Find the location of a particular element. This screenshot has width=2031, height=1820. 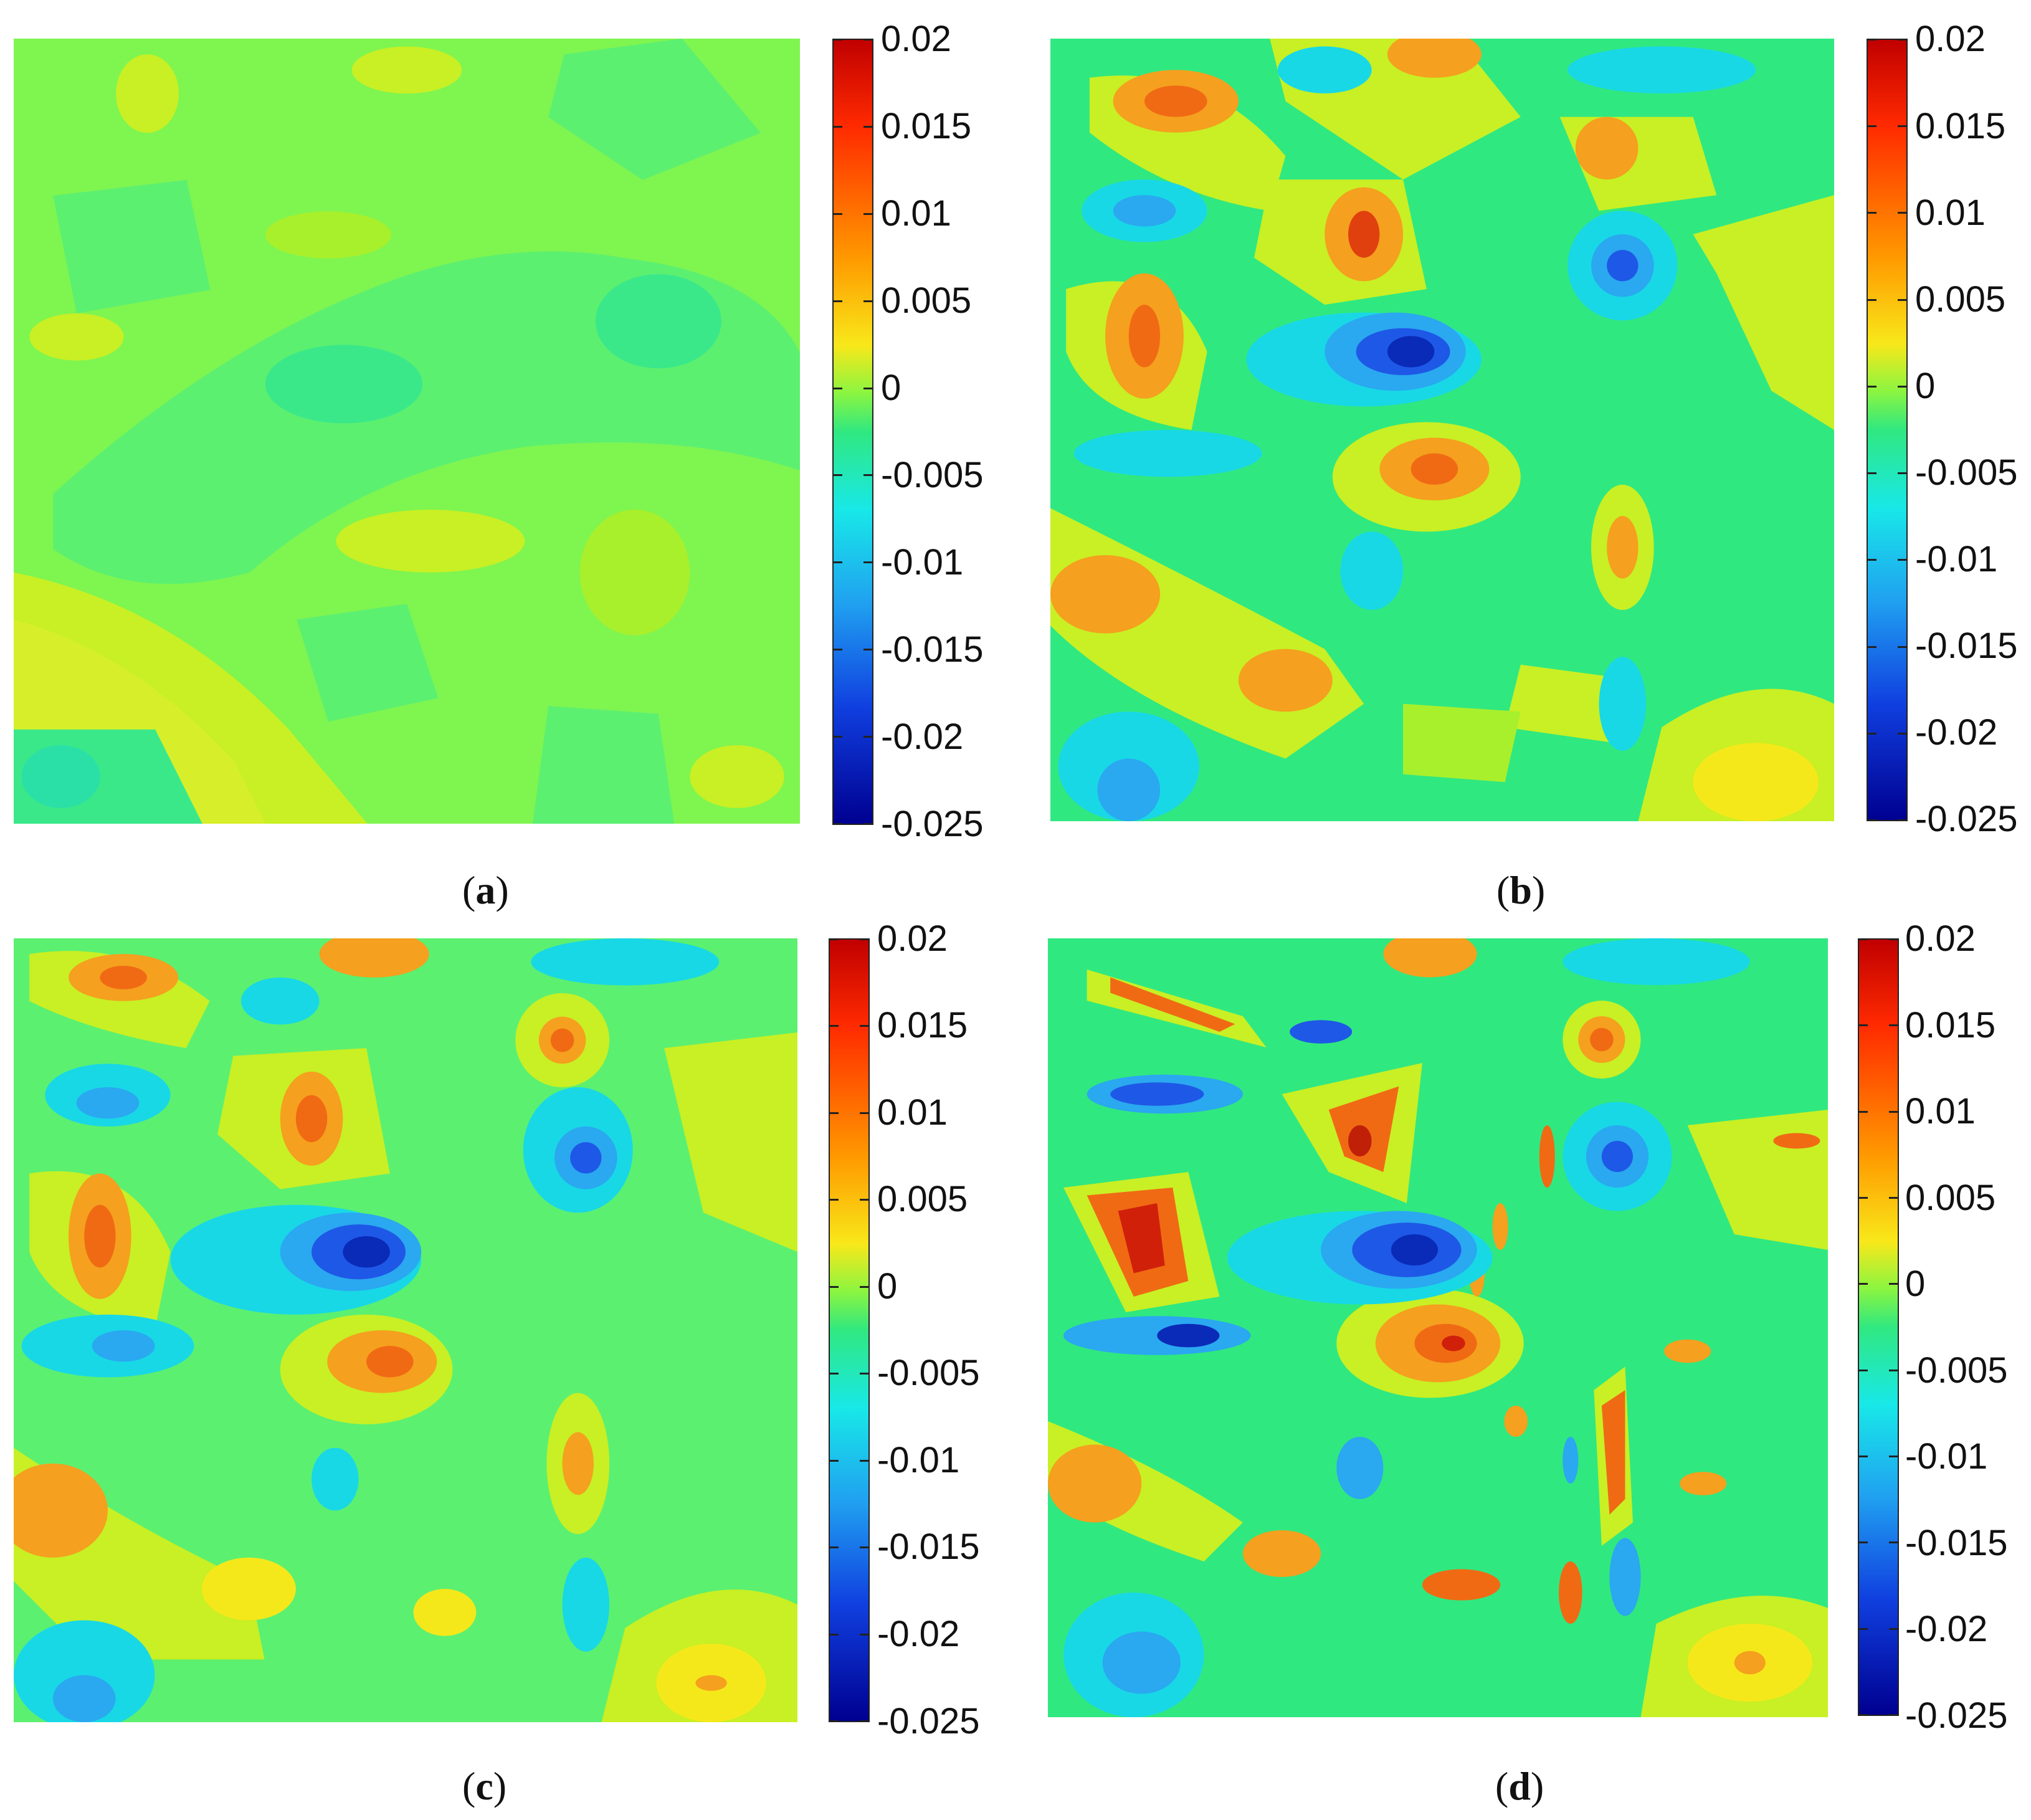

panel-caption-d: (d) is located at coordinates (1519, 1786).